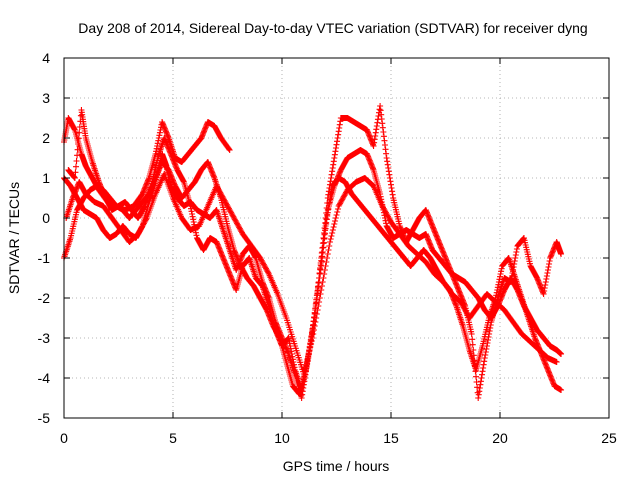 The width and height of the screenshot is (640, 480). I want to click on x-tick-label: 0, so click(64, 438).